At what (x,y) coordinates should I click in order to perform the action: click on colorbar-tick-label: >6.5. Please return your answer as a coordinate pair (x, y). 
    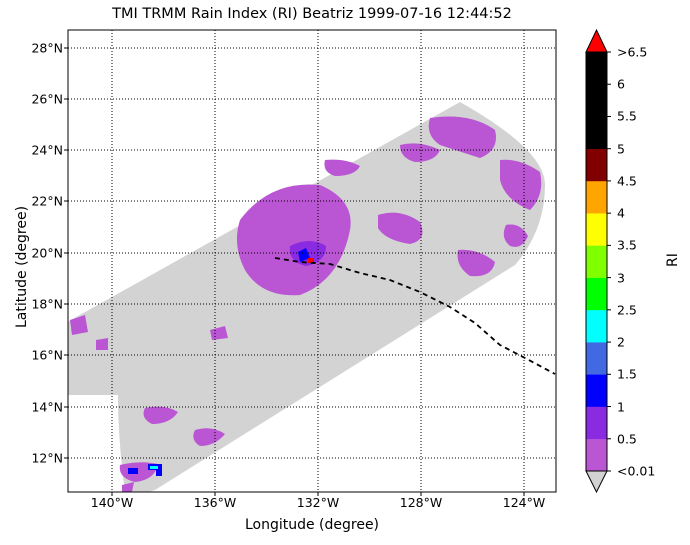
    Looking at the image, I should click on (632, 52).